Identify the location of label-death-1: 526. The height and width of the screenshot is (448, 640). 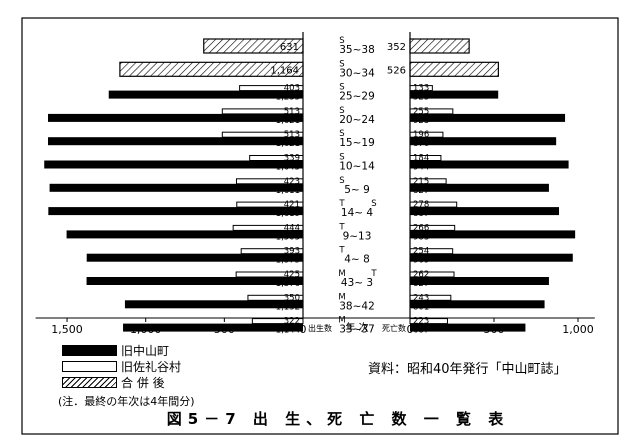
(396, 70).